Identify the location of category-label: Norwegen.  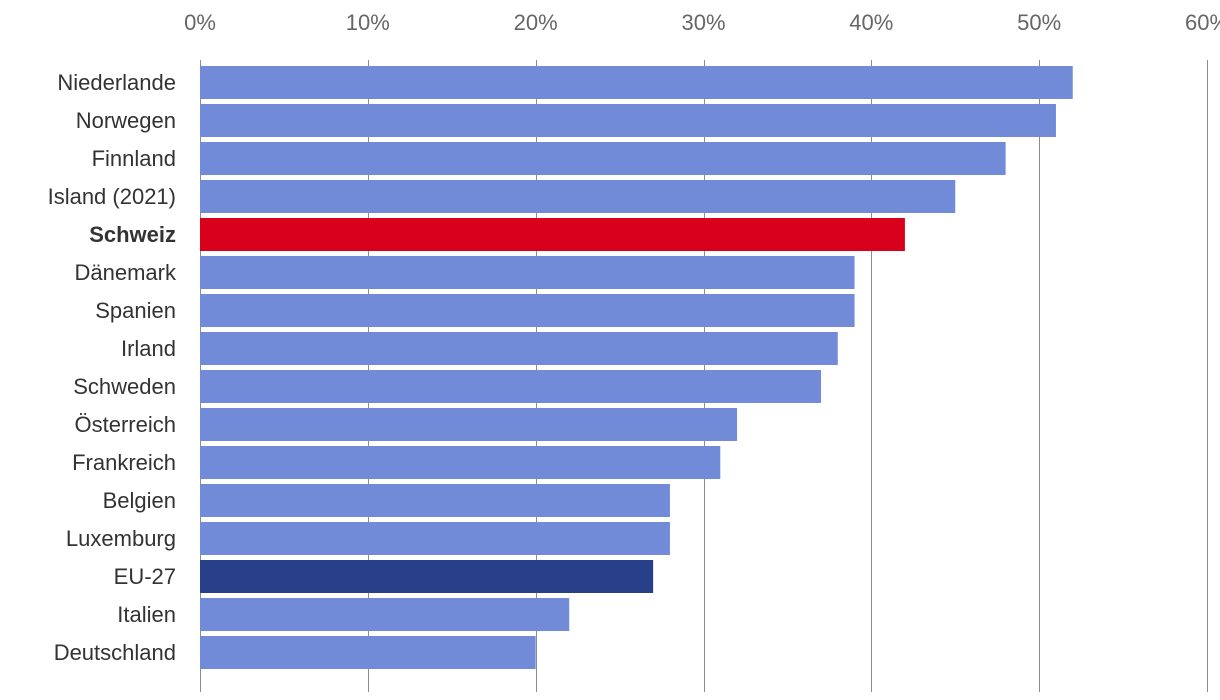
(126, 120).